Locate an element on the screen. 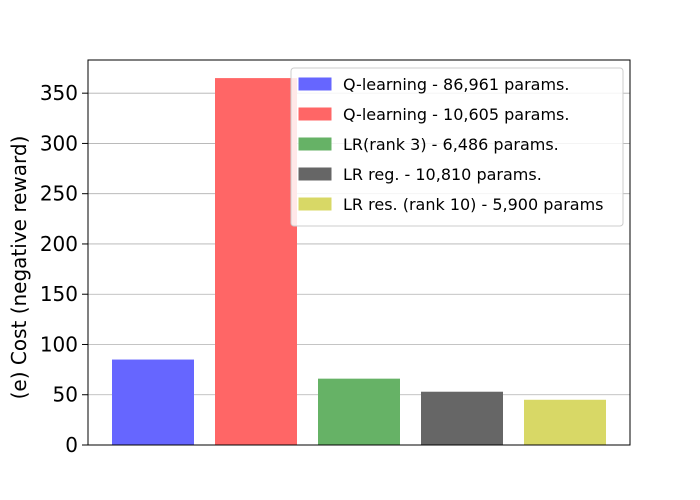  y-tick-label-0: 0 is located at coordinates (71, 445).